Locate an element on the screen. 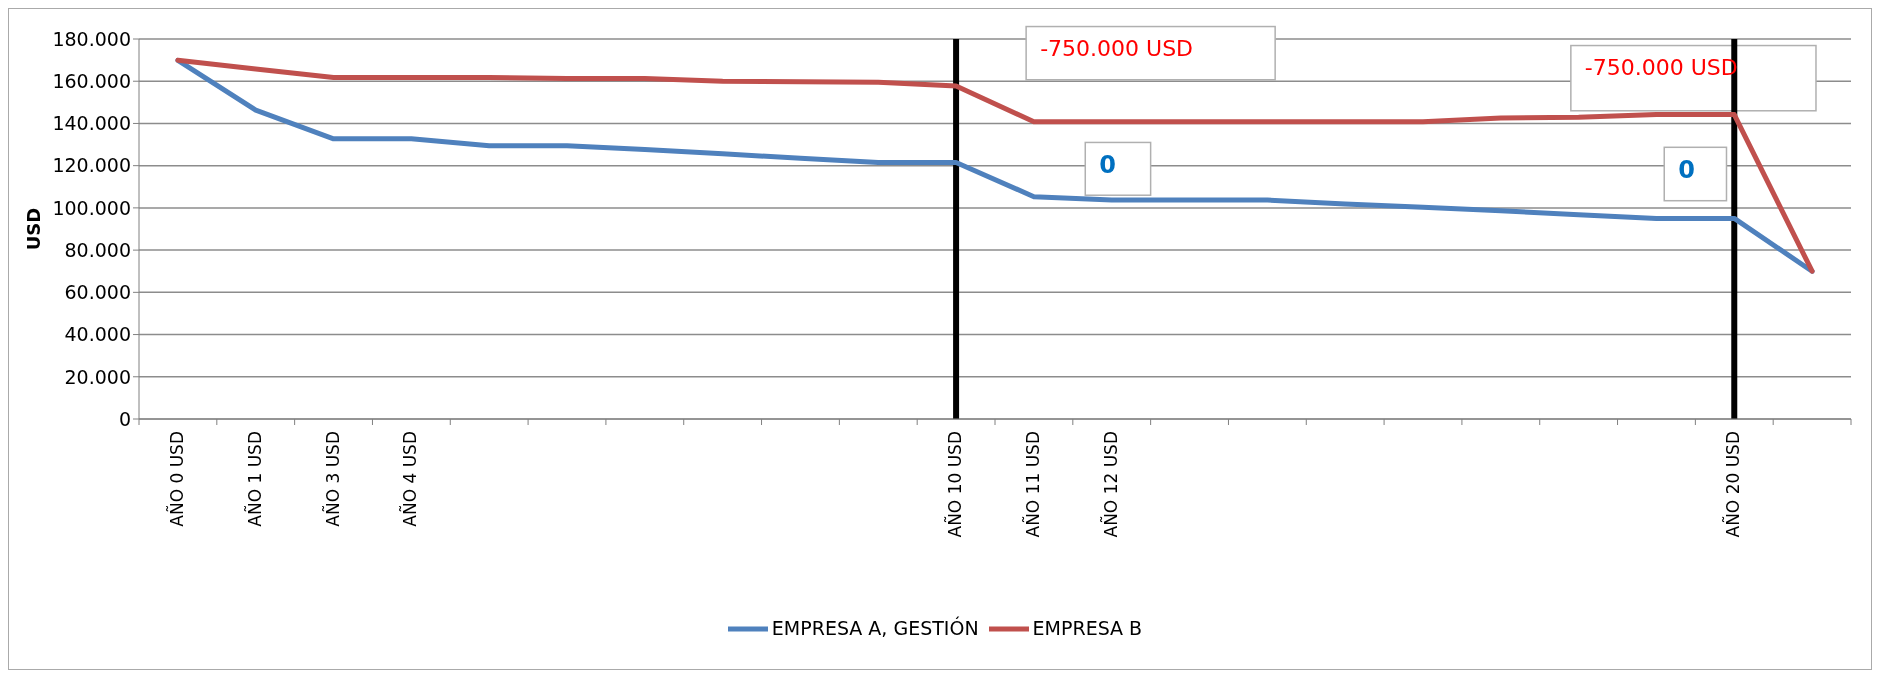 The height and width of the screenshot is (680, 1880). y-tick-label: 140.000 is located at coordinates (91, 123).